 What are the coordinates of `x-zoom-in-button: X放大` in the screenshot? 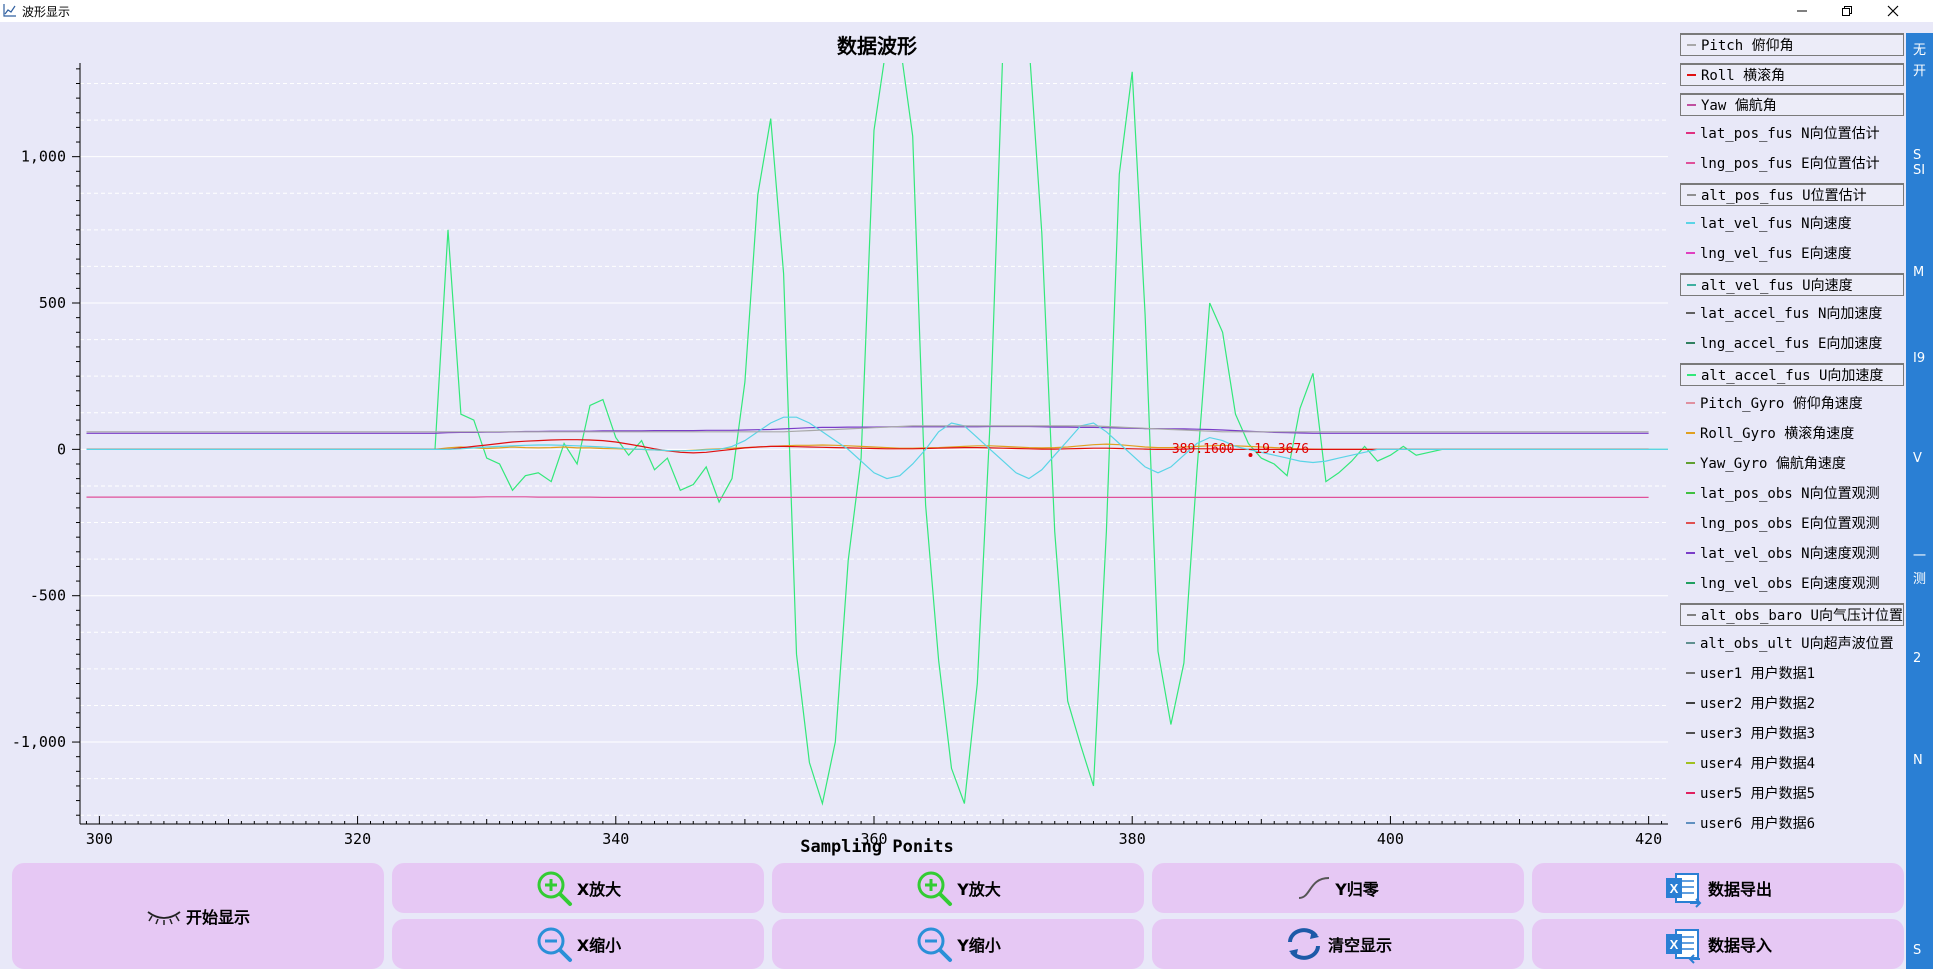 It's located at (578, 888).